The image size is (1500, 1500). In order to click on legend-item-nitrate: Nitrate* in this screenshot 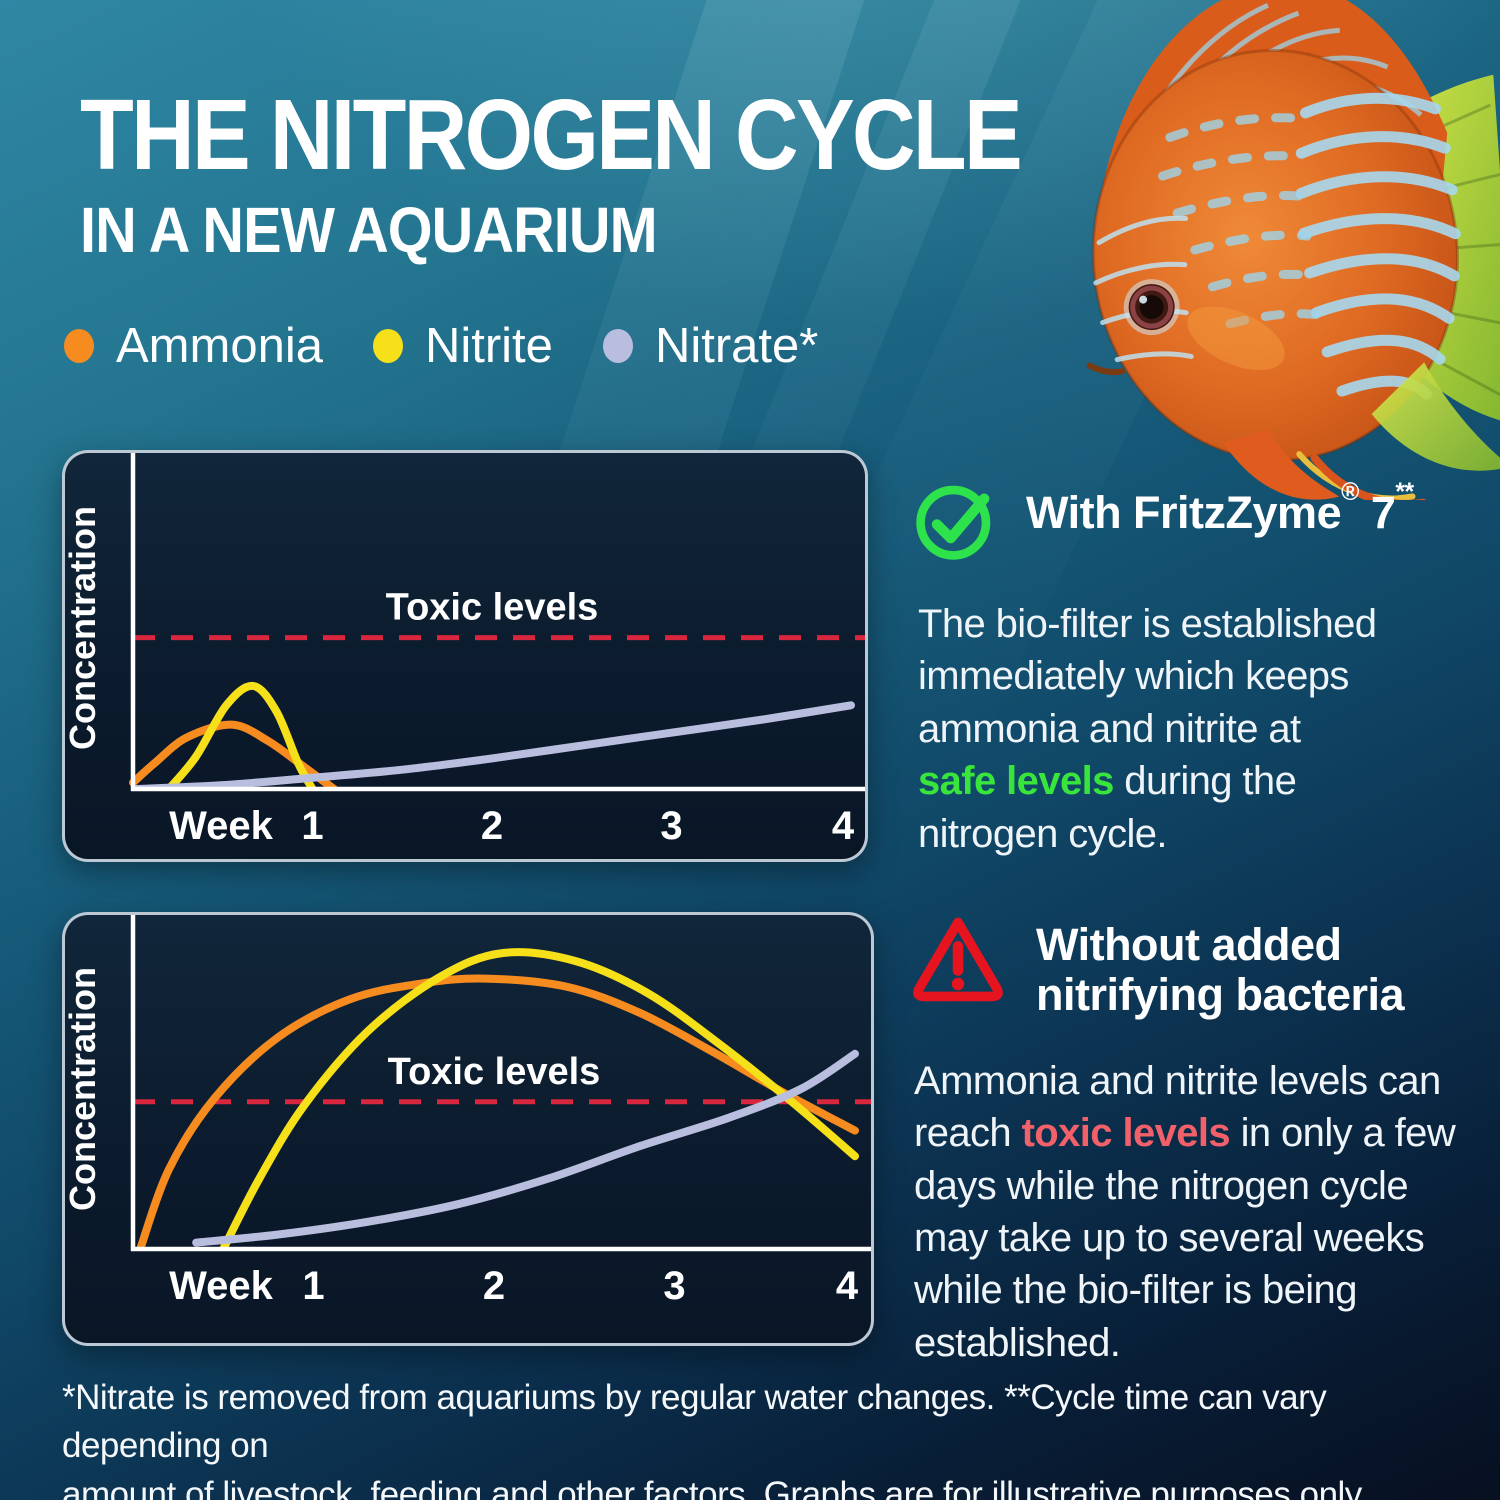, I will do `click(710, 346)`.